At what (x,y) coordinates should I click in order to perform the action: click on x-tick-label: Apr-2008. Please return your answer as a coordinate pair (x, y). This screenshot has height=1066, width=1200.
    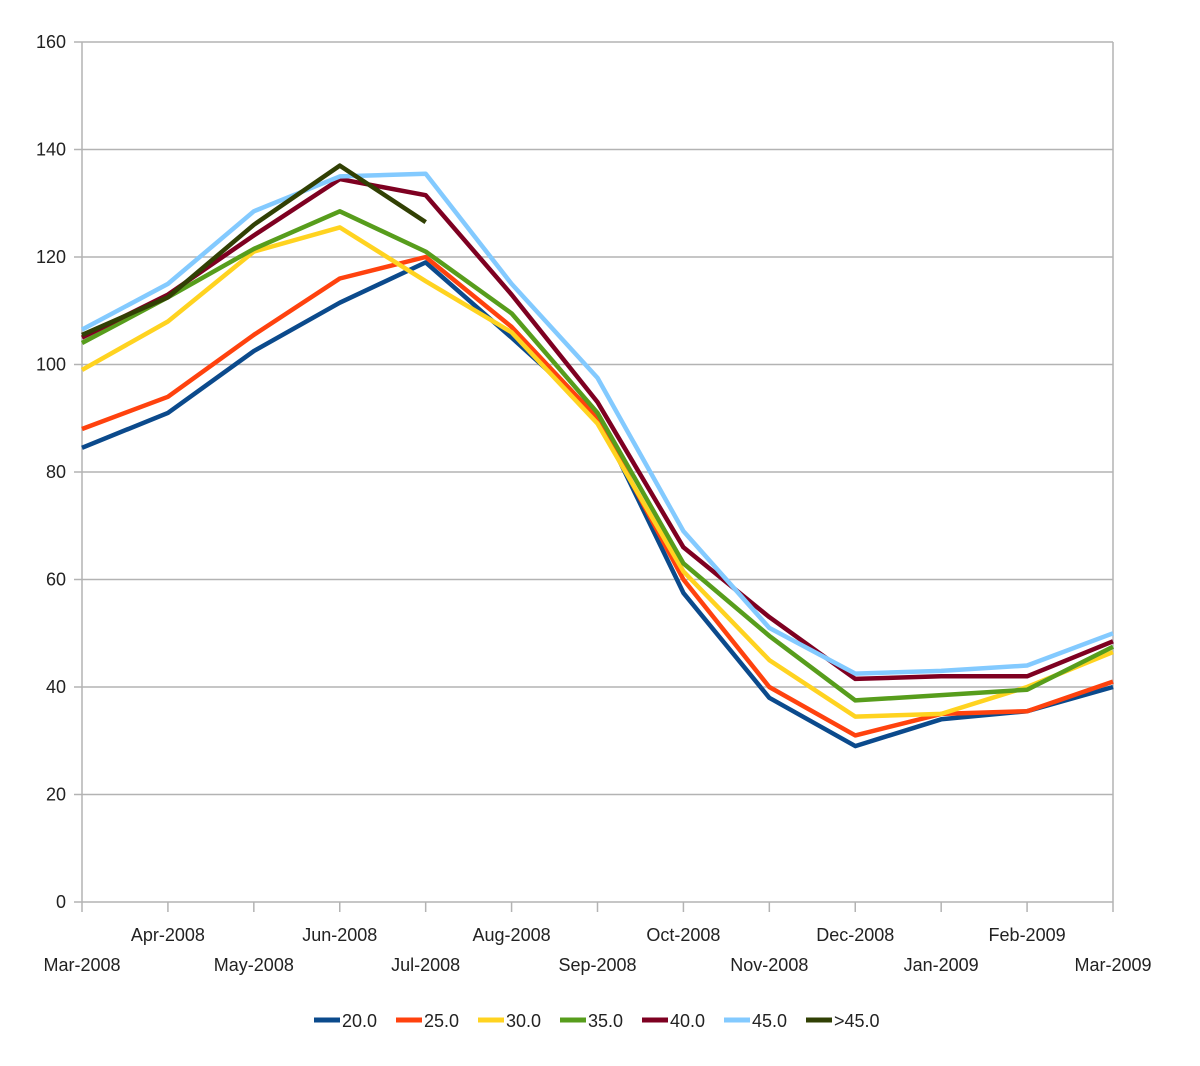
    Looking at the image, I should click on (168, 935).